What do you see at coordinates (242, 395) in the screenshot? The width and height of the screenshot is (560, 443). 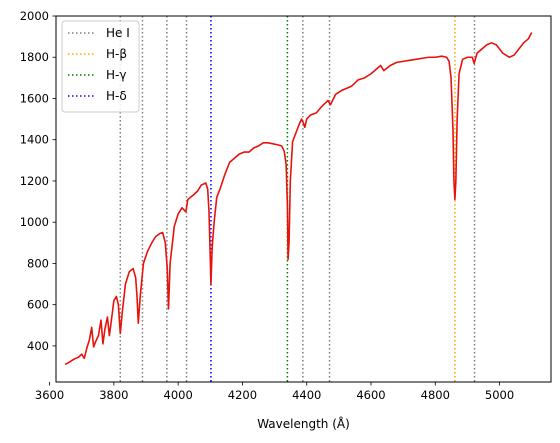 I see `x-tick-label-4: 4200` at bounding box center [242, 395].